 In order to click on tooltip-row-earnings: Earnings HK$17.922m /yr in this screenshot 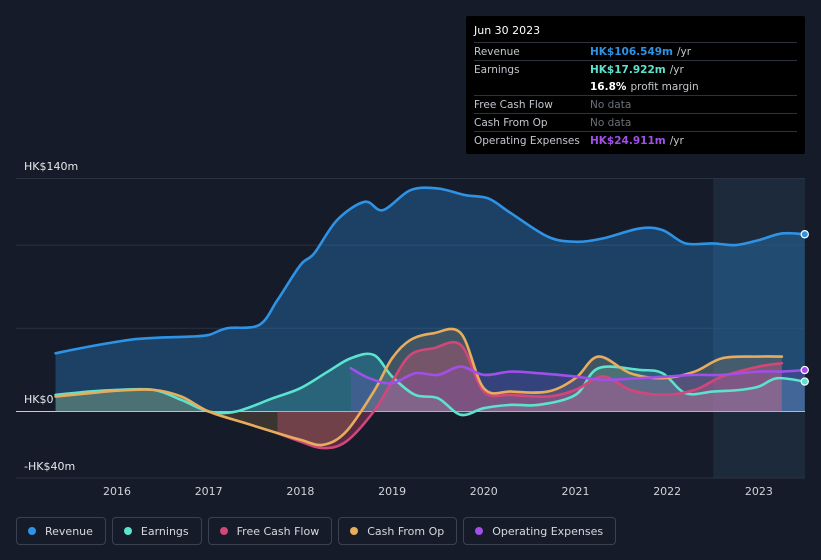, I will do `click(635, 69)`.